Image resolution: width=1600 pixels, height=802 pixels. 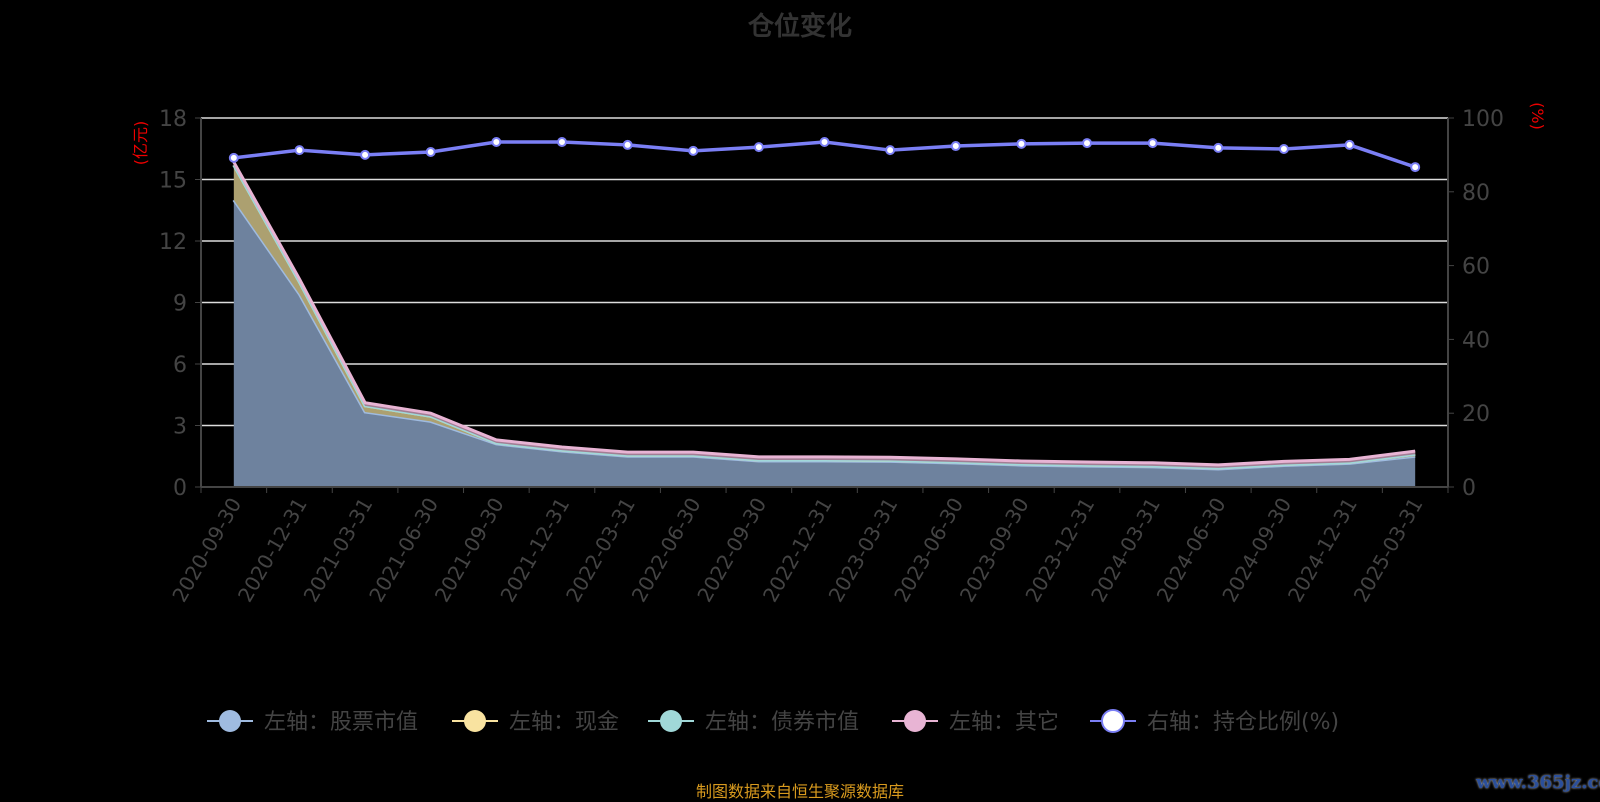 I want to click on x-tick-label: 2022-09-30, so click(x=731, y=550).